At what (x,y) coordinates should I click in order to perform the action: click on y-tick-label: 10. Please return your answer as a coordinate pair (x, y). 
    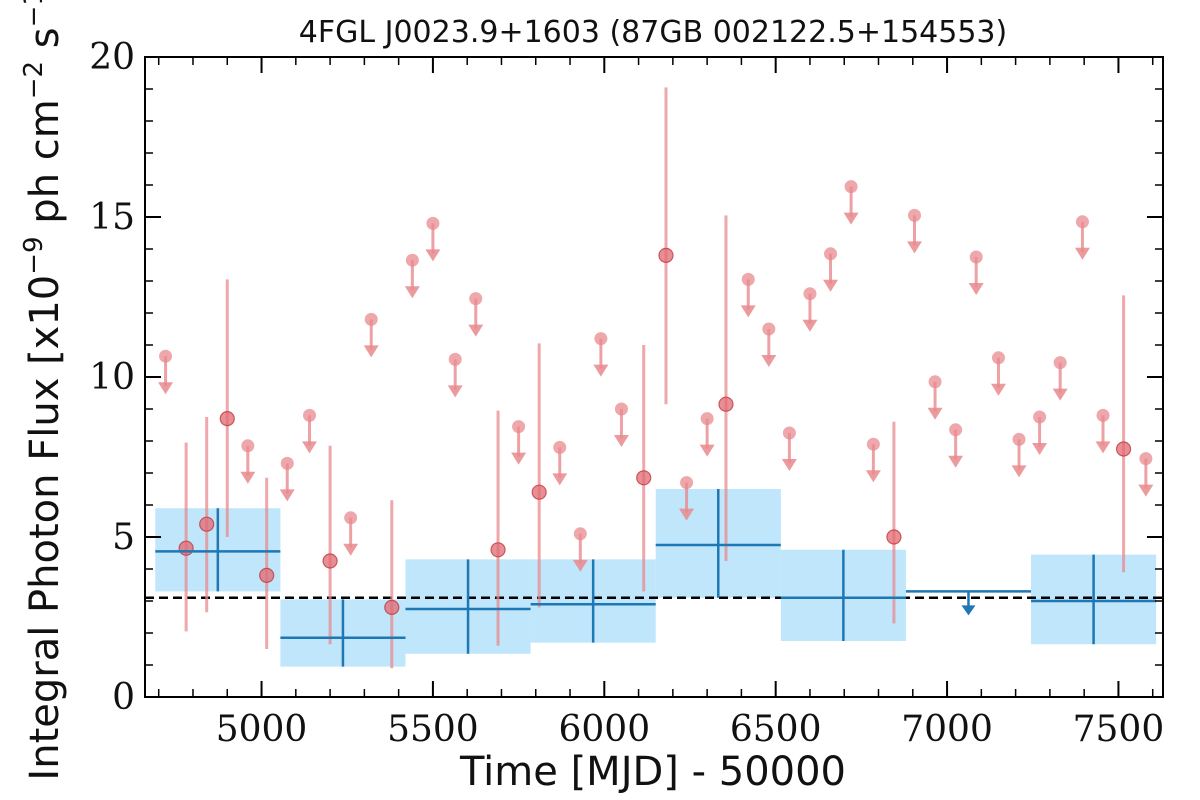
    Looking at the image, I should click on (112, 377).